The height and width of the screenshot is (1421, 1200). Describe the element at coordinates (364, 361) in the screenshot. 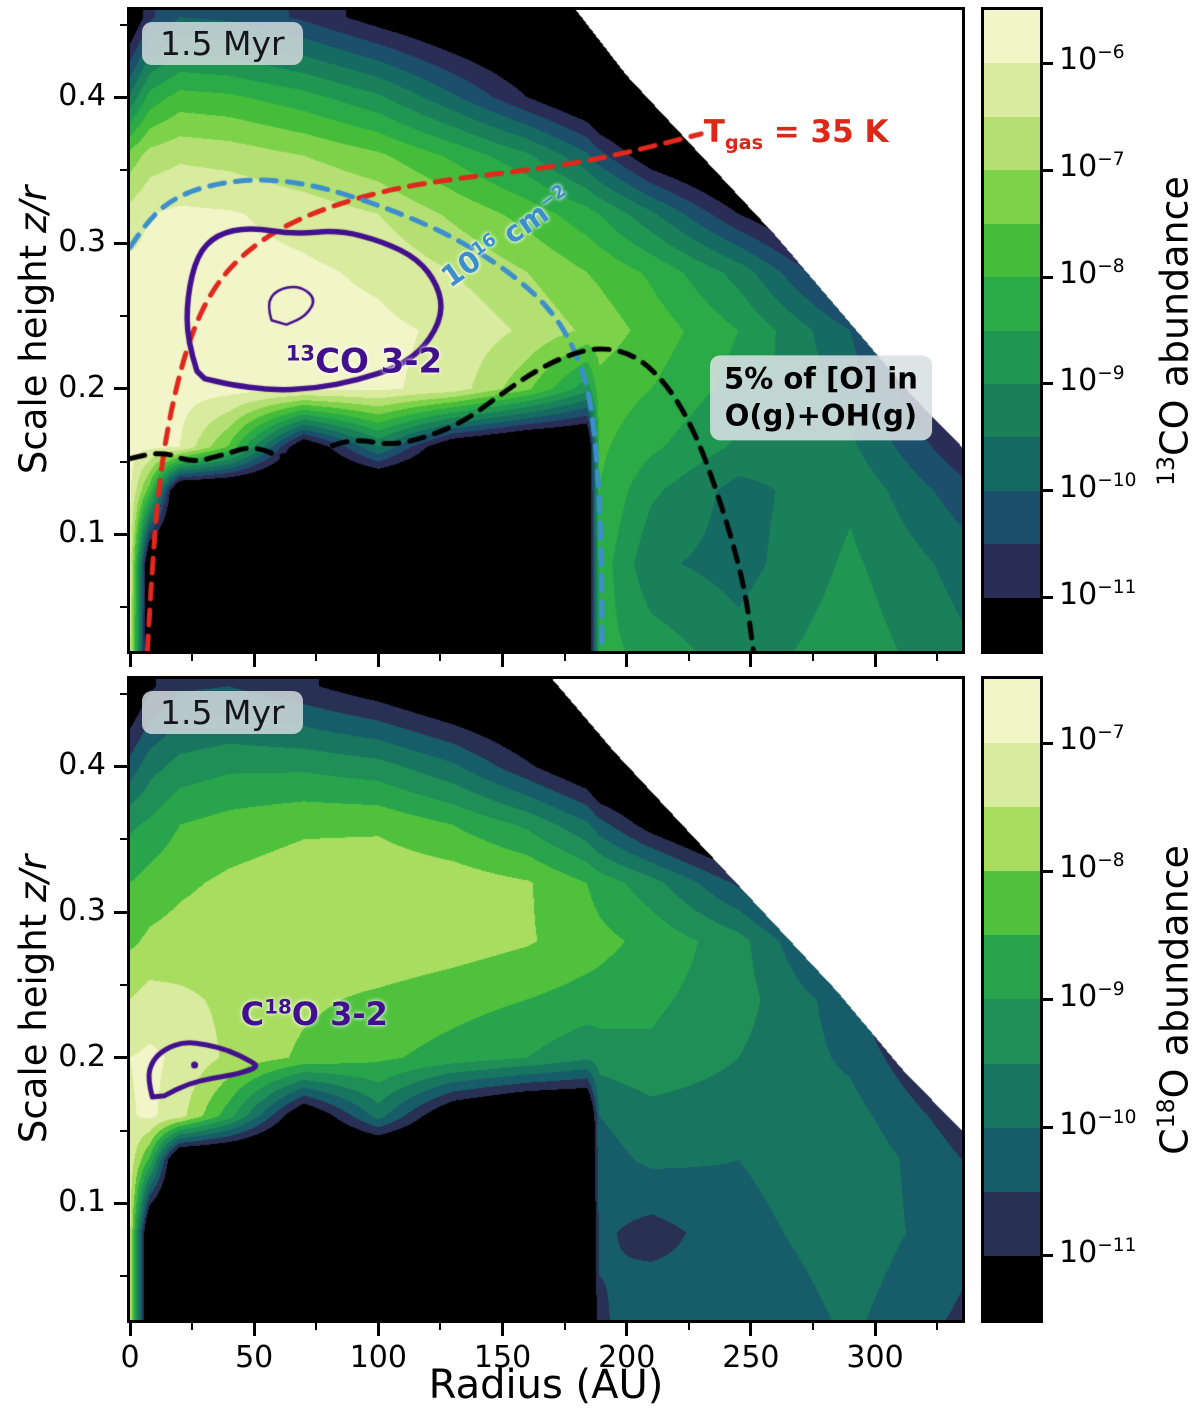

I see `co32-contour-label: 13CO 3-2` at that location.